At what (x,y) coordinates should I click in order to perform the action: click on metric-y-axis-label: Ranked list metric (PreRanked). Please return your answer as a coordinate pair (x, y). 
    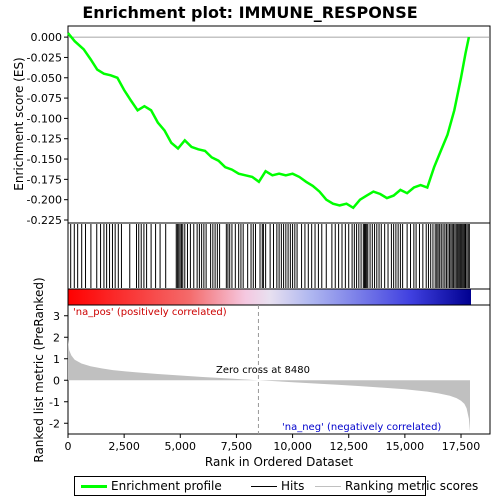
    Looking at the image, I should click on (39, 369).